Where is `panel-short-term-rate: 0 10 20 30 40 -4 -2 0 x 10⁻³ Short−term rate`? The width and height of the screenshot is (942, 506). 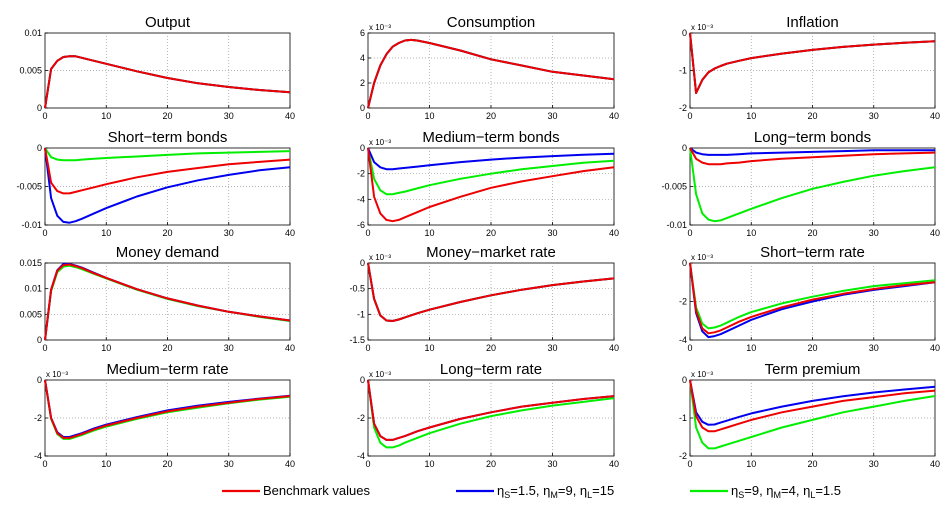 panel-short-term-rate: 0 10 20 30 40 -4 -2 0 x 10⁻³ Short−term rate is located at coordinates (809, 298).